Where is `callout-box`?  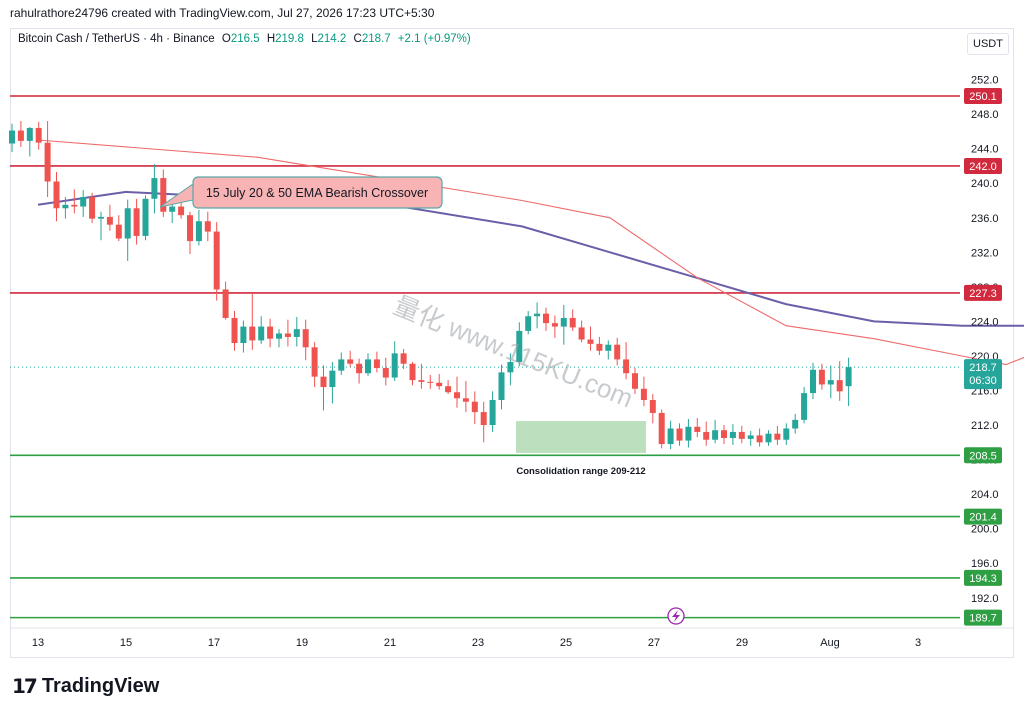
callout-box is located at coordinates (317, 192).